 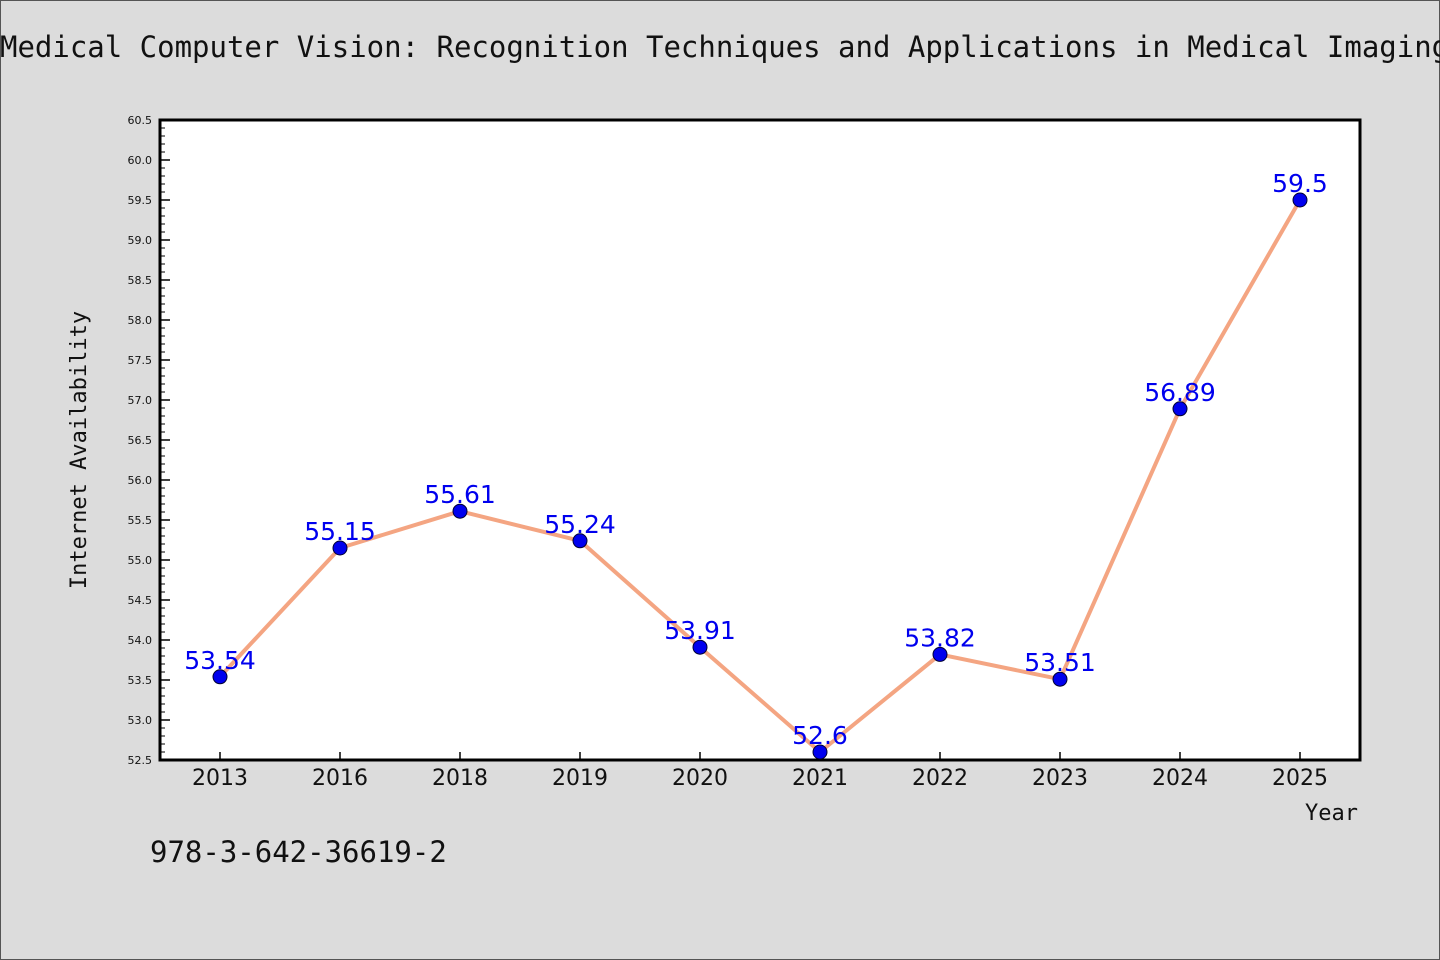 I want to click on y-tick-label-15: 60.0, so click(x=140, y=160).